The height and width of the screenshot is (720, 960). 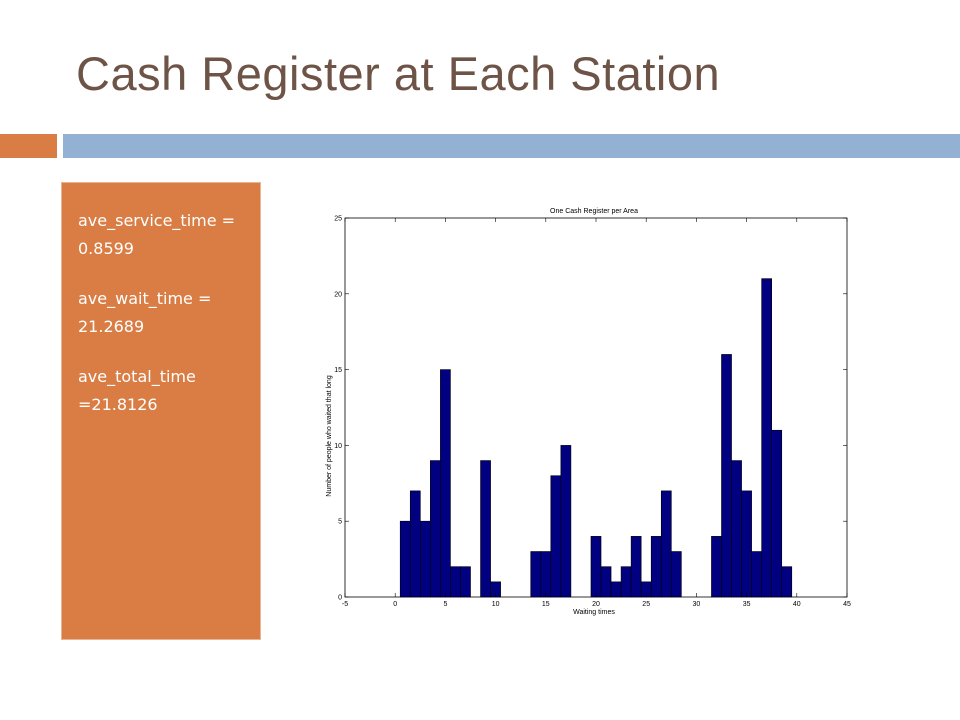 I want to click on ave-wait-time-stat: ave_wait_time = 21.2689, so click(x=145, y=312).